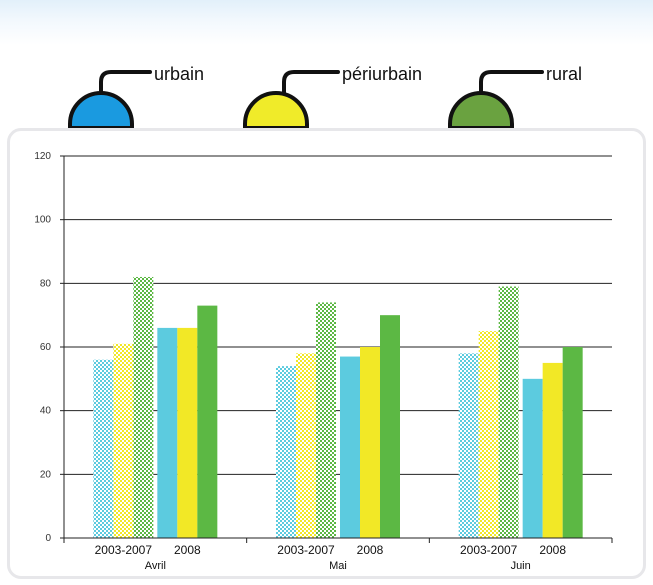  What do you see at coordinates (521, 566) in the screenshot?
I see `x-month-label: Juin` at bounding box center [521, 566].